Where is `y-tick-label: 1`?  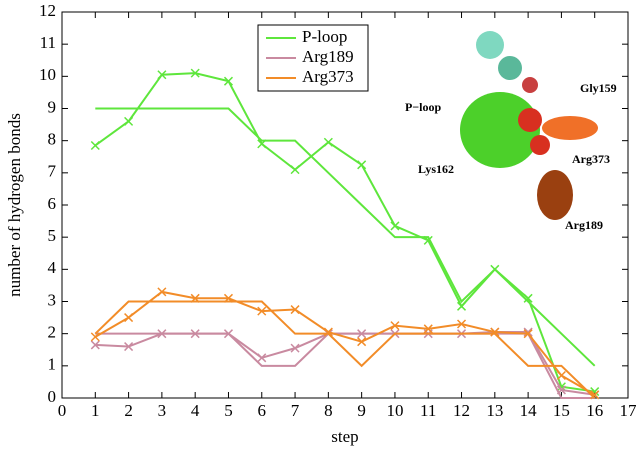 y-tick-label: 1 is located at coordinates (52, 364).